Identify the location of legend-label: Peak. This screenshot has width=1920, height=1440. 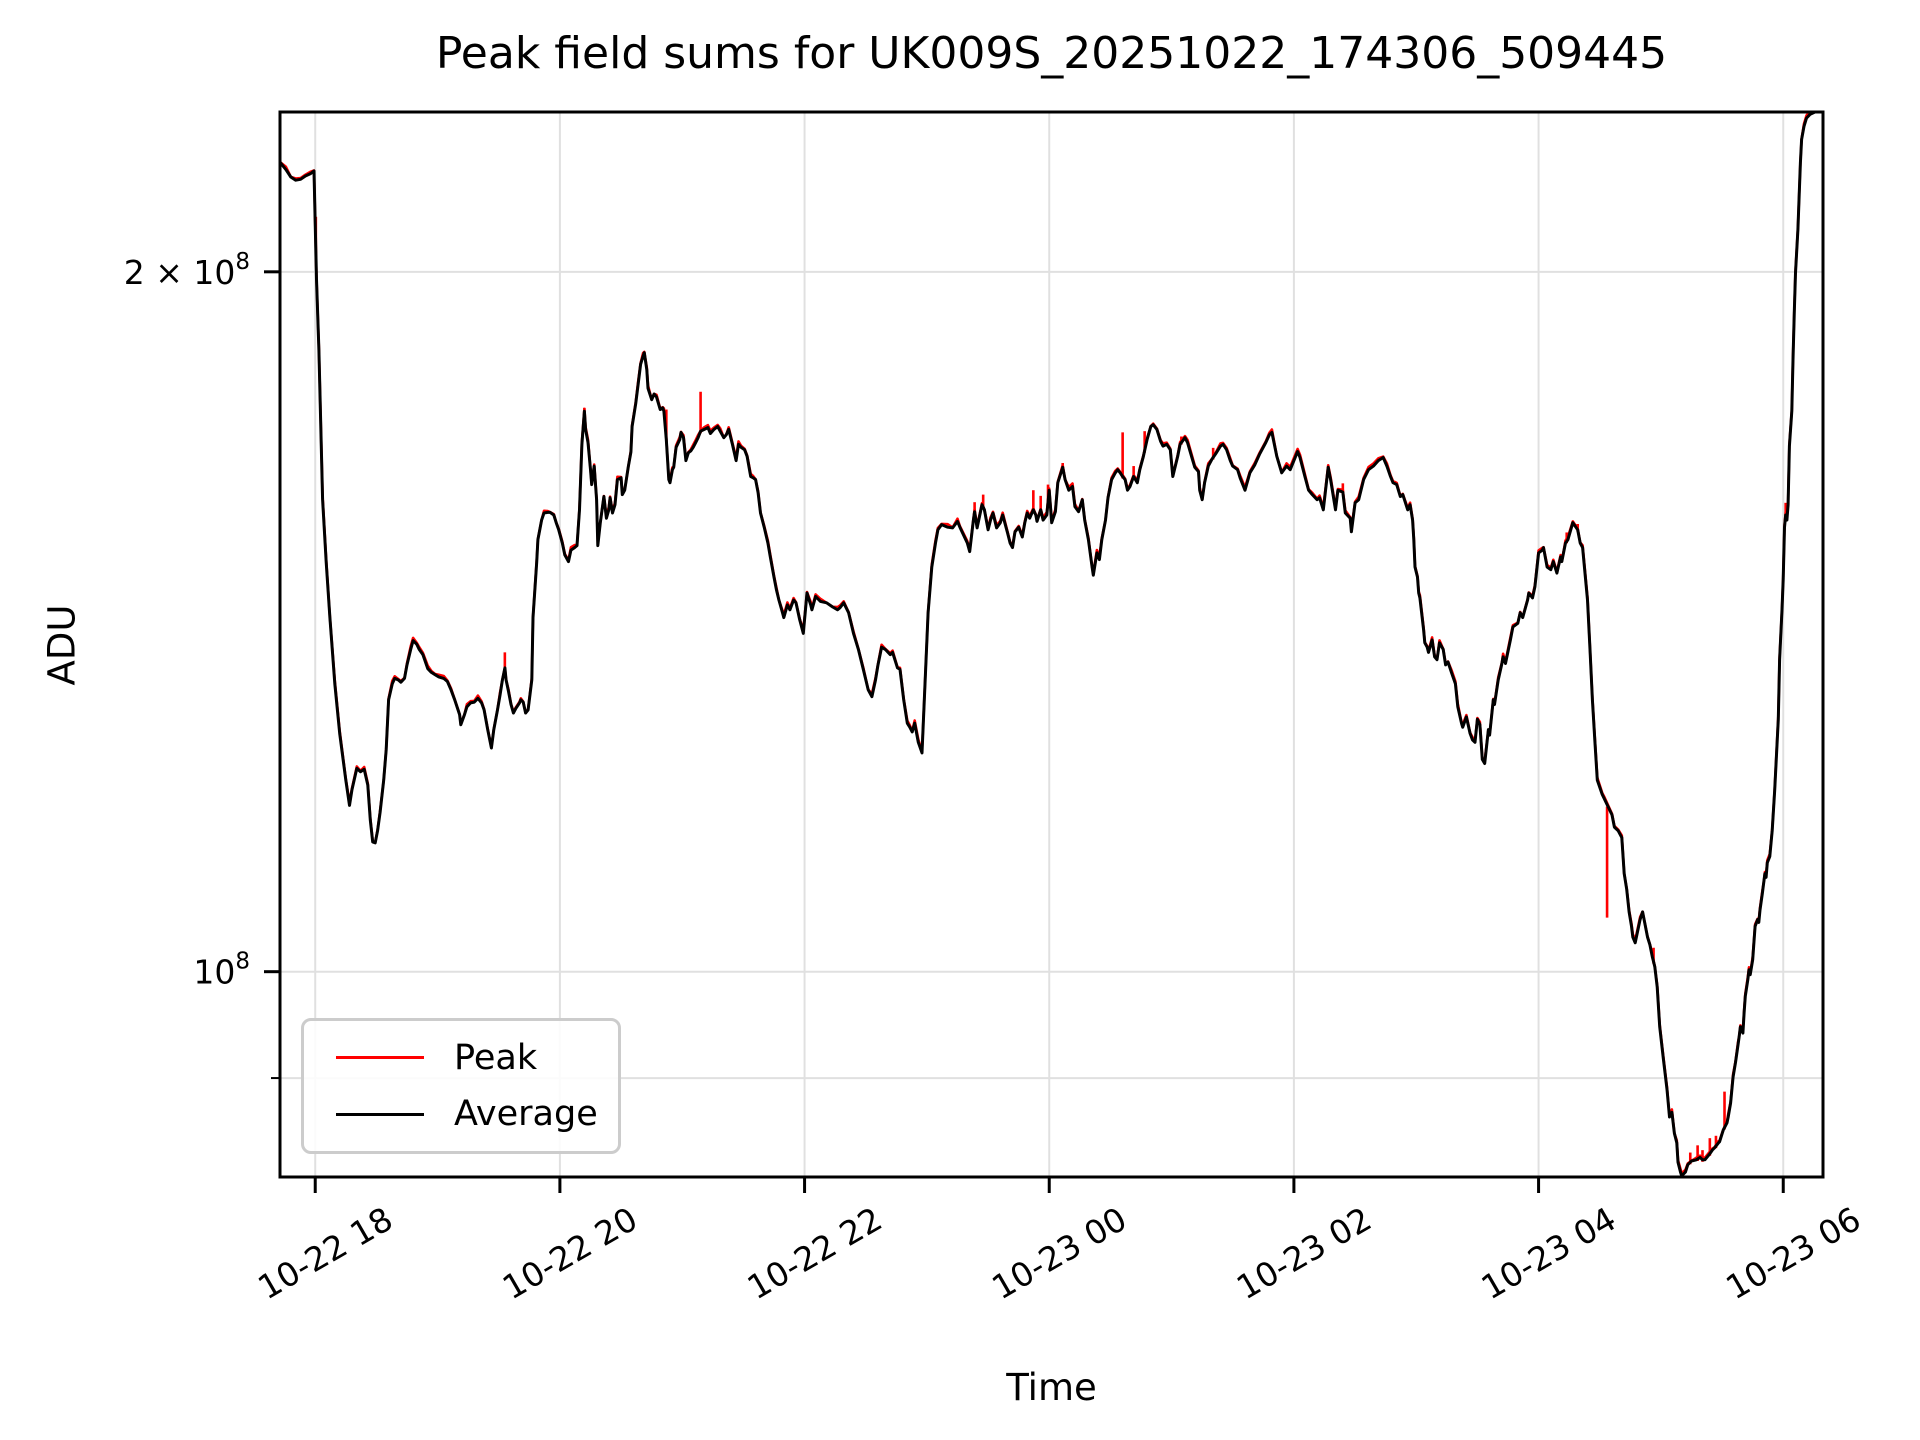
(496, 1057).